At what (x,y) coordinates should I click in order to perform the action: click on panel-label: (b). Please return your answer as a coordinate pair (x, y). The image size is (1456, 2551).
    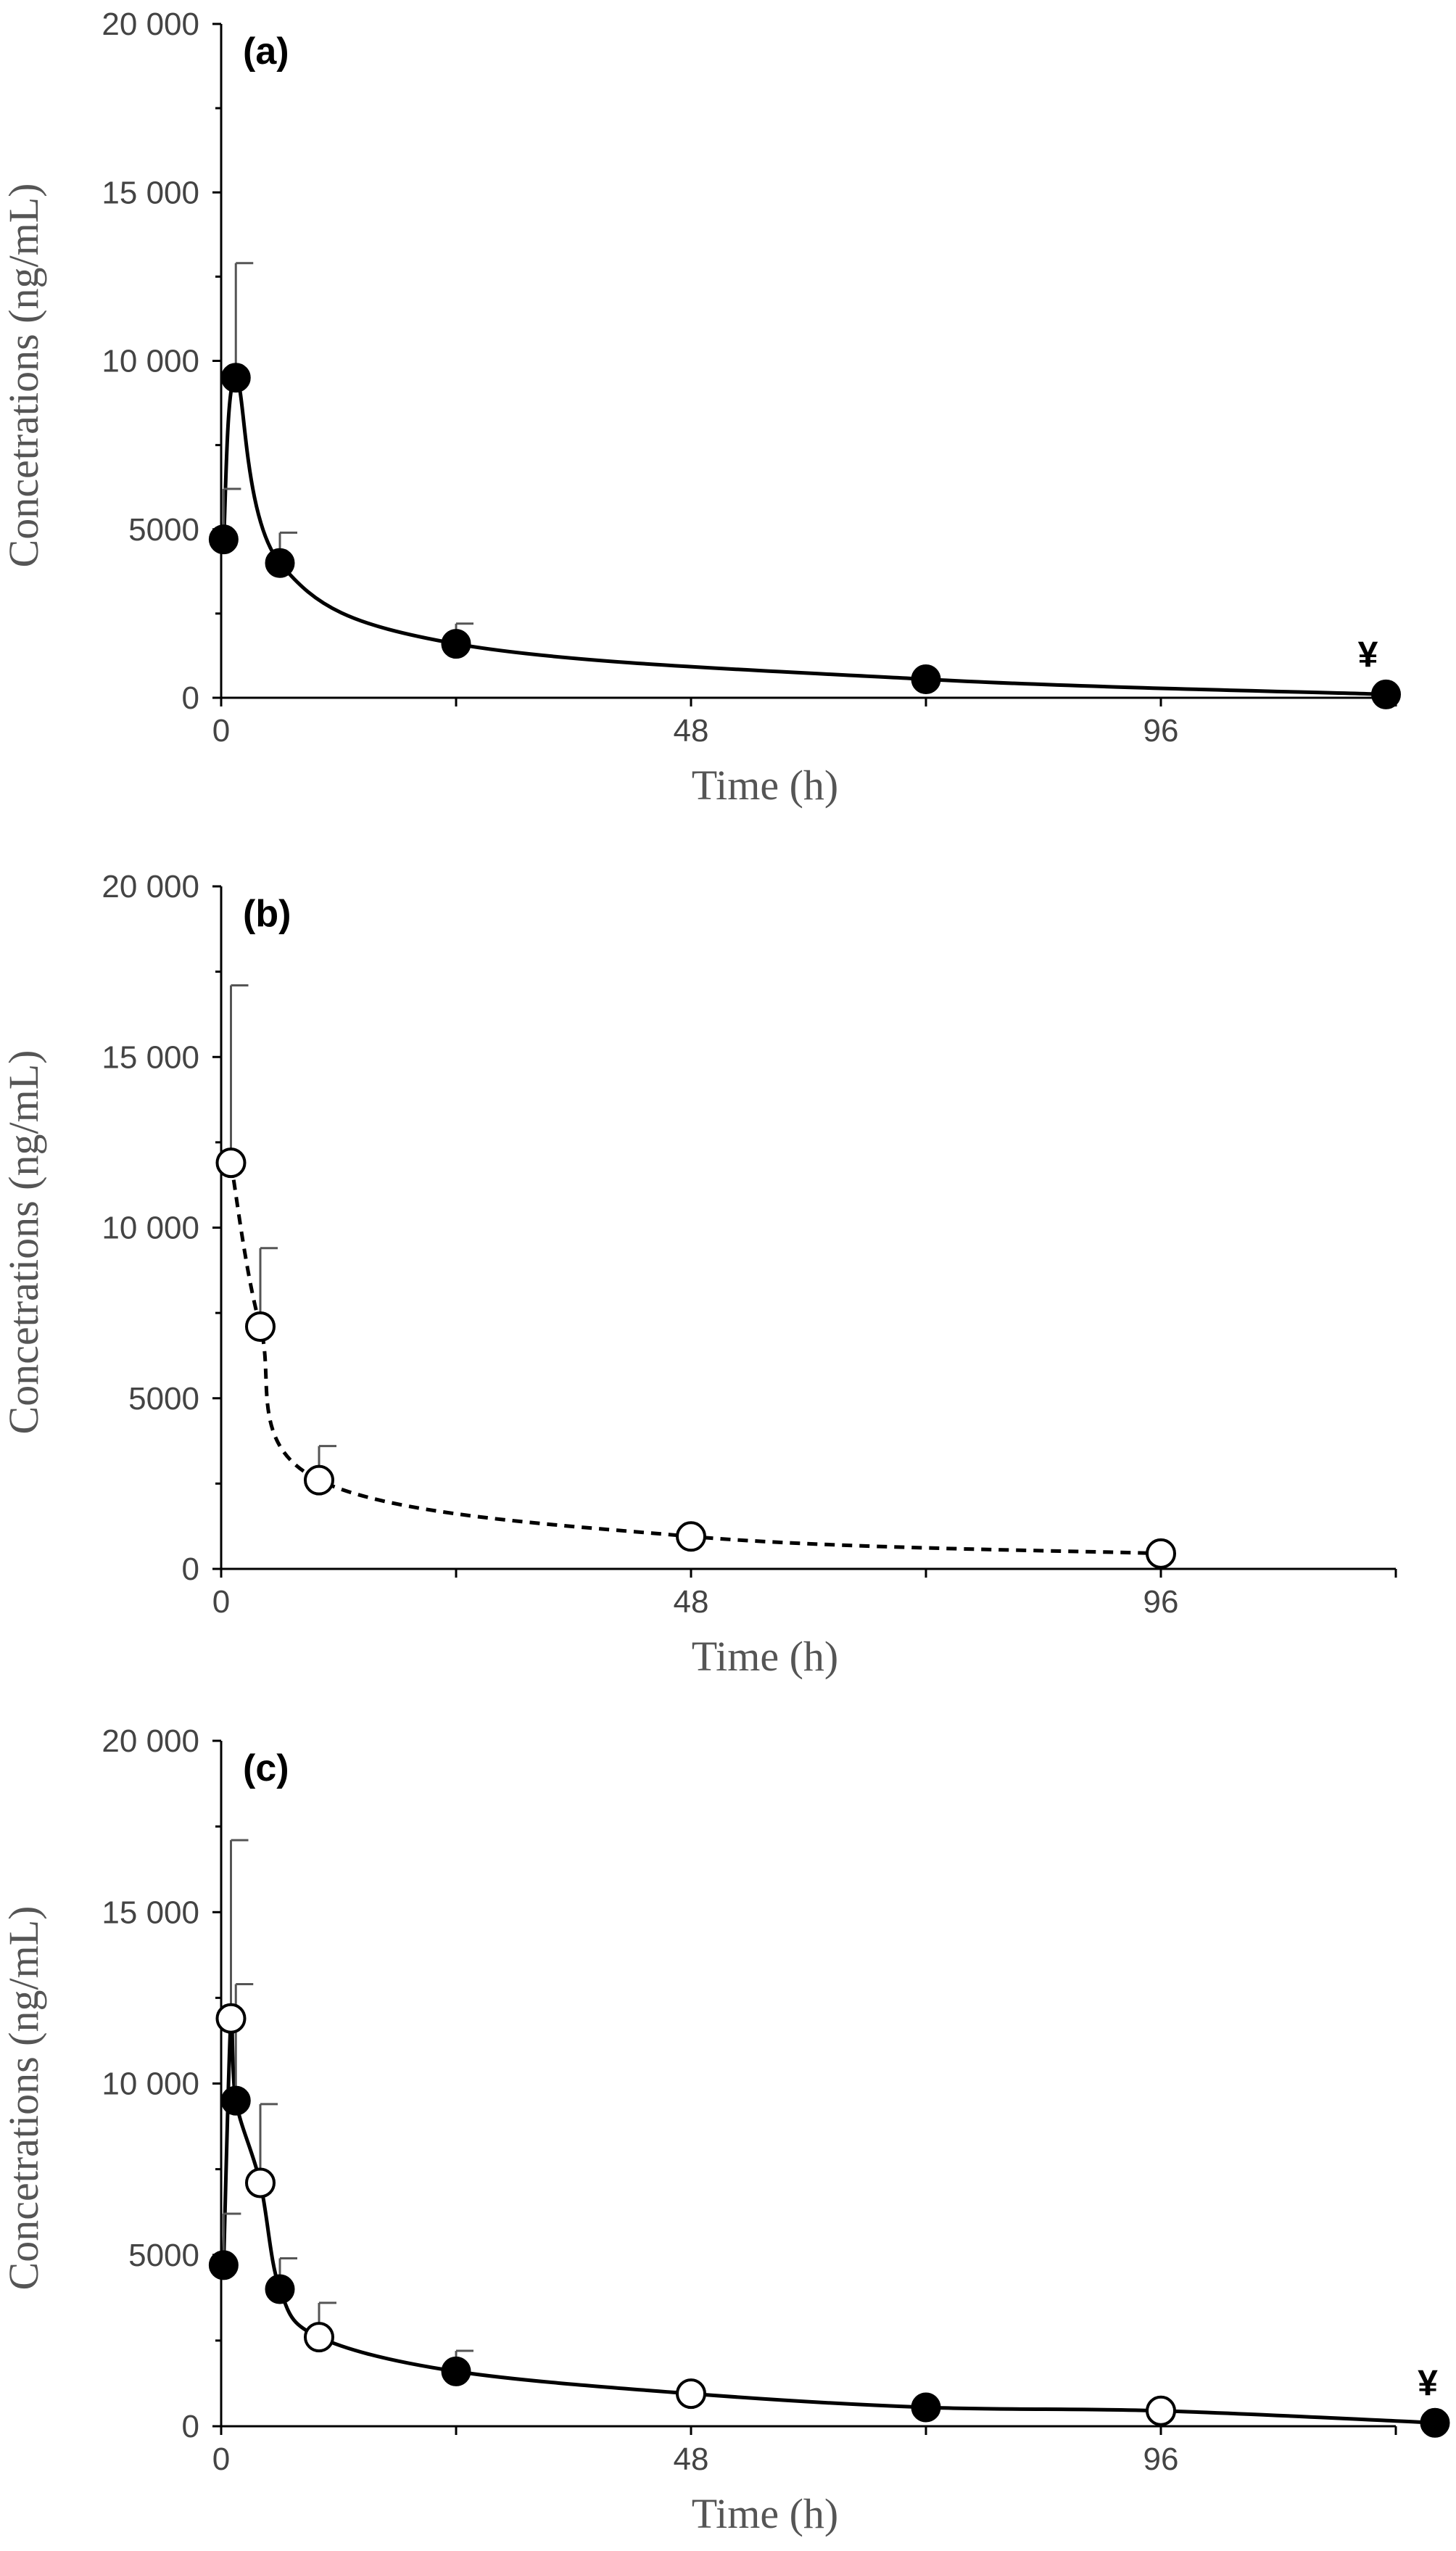
    Looking at the image, I should click on (267, 914).